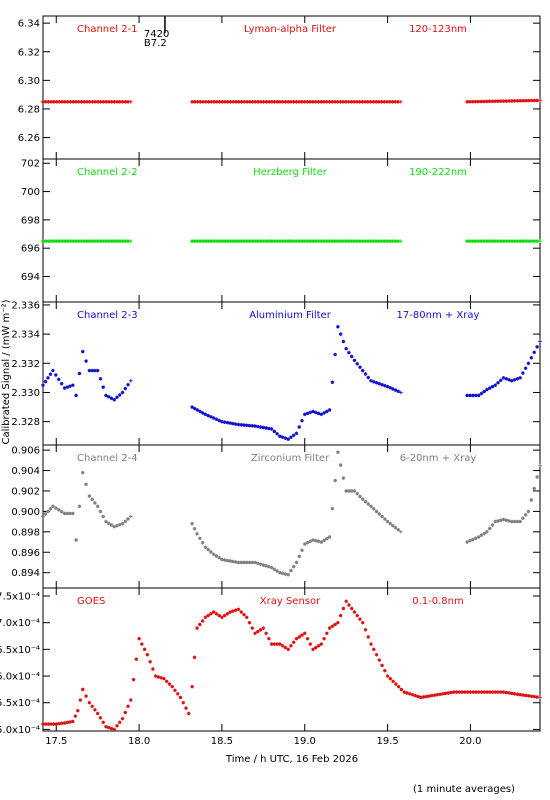  Describe the element at coordinates (155, 43) in the screenshot. I see `annotation-line-2: B7.2` at that location.